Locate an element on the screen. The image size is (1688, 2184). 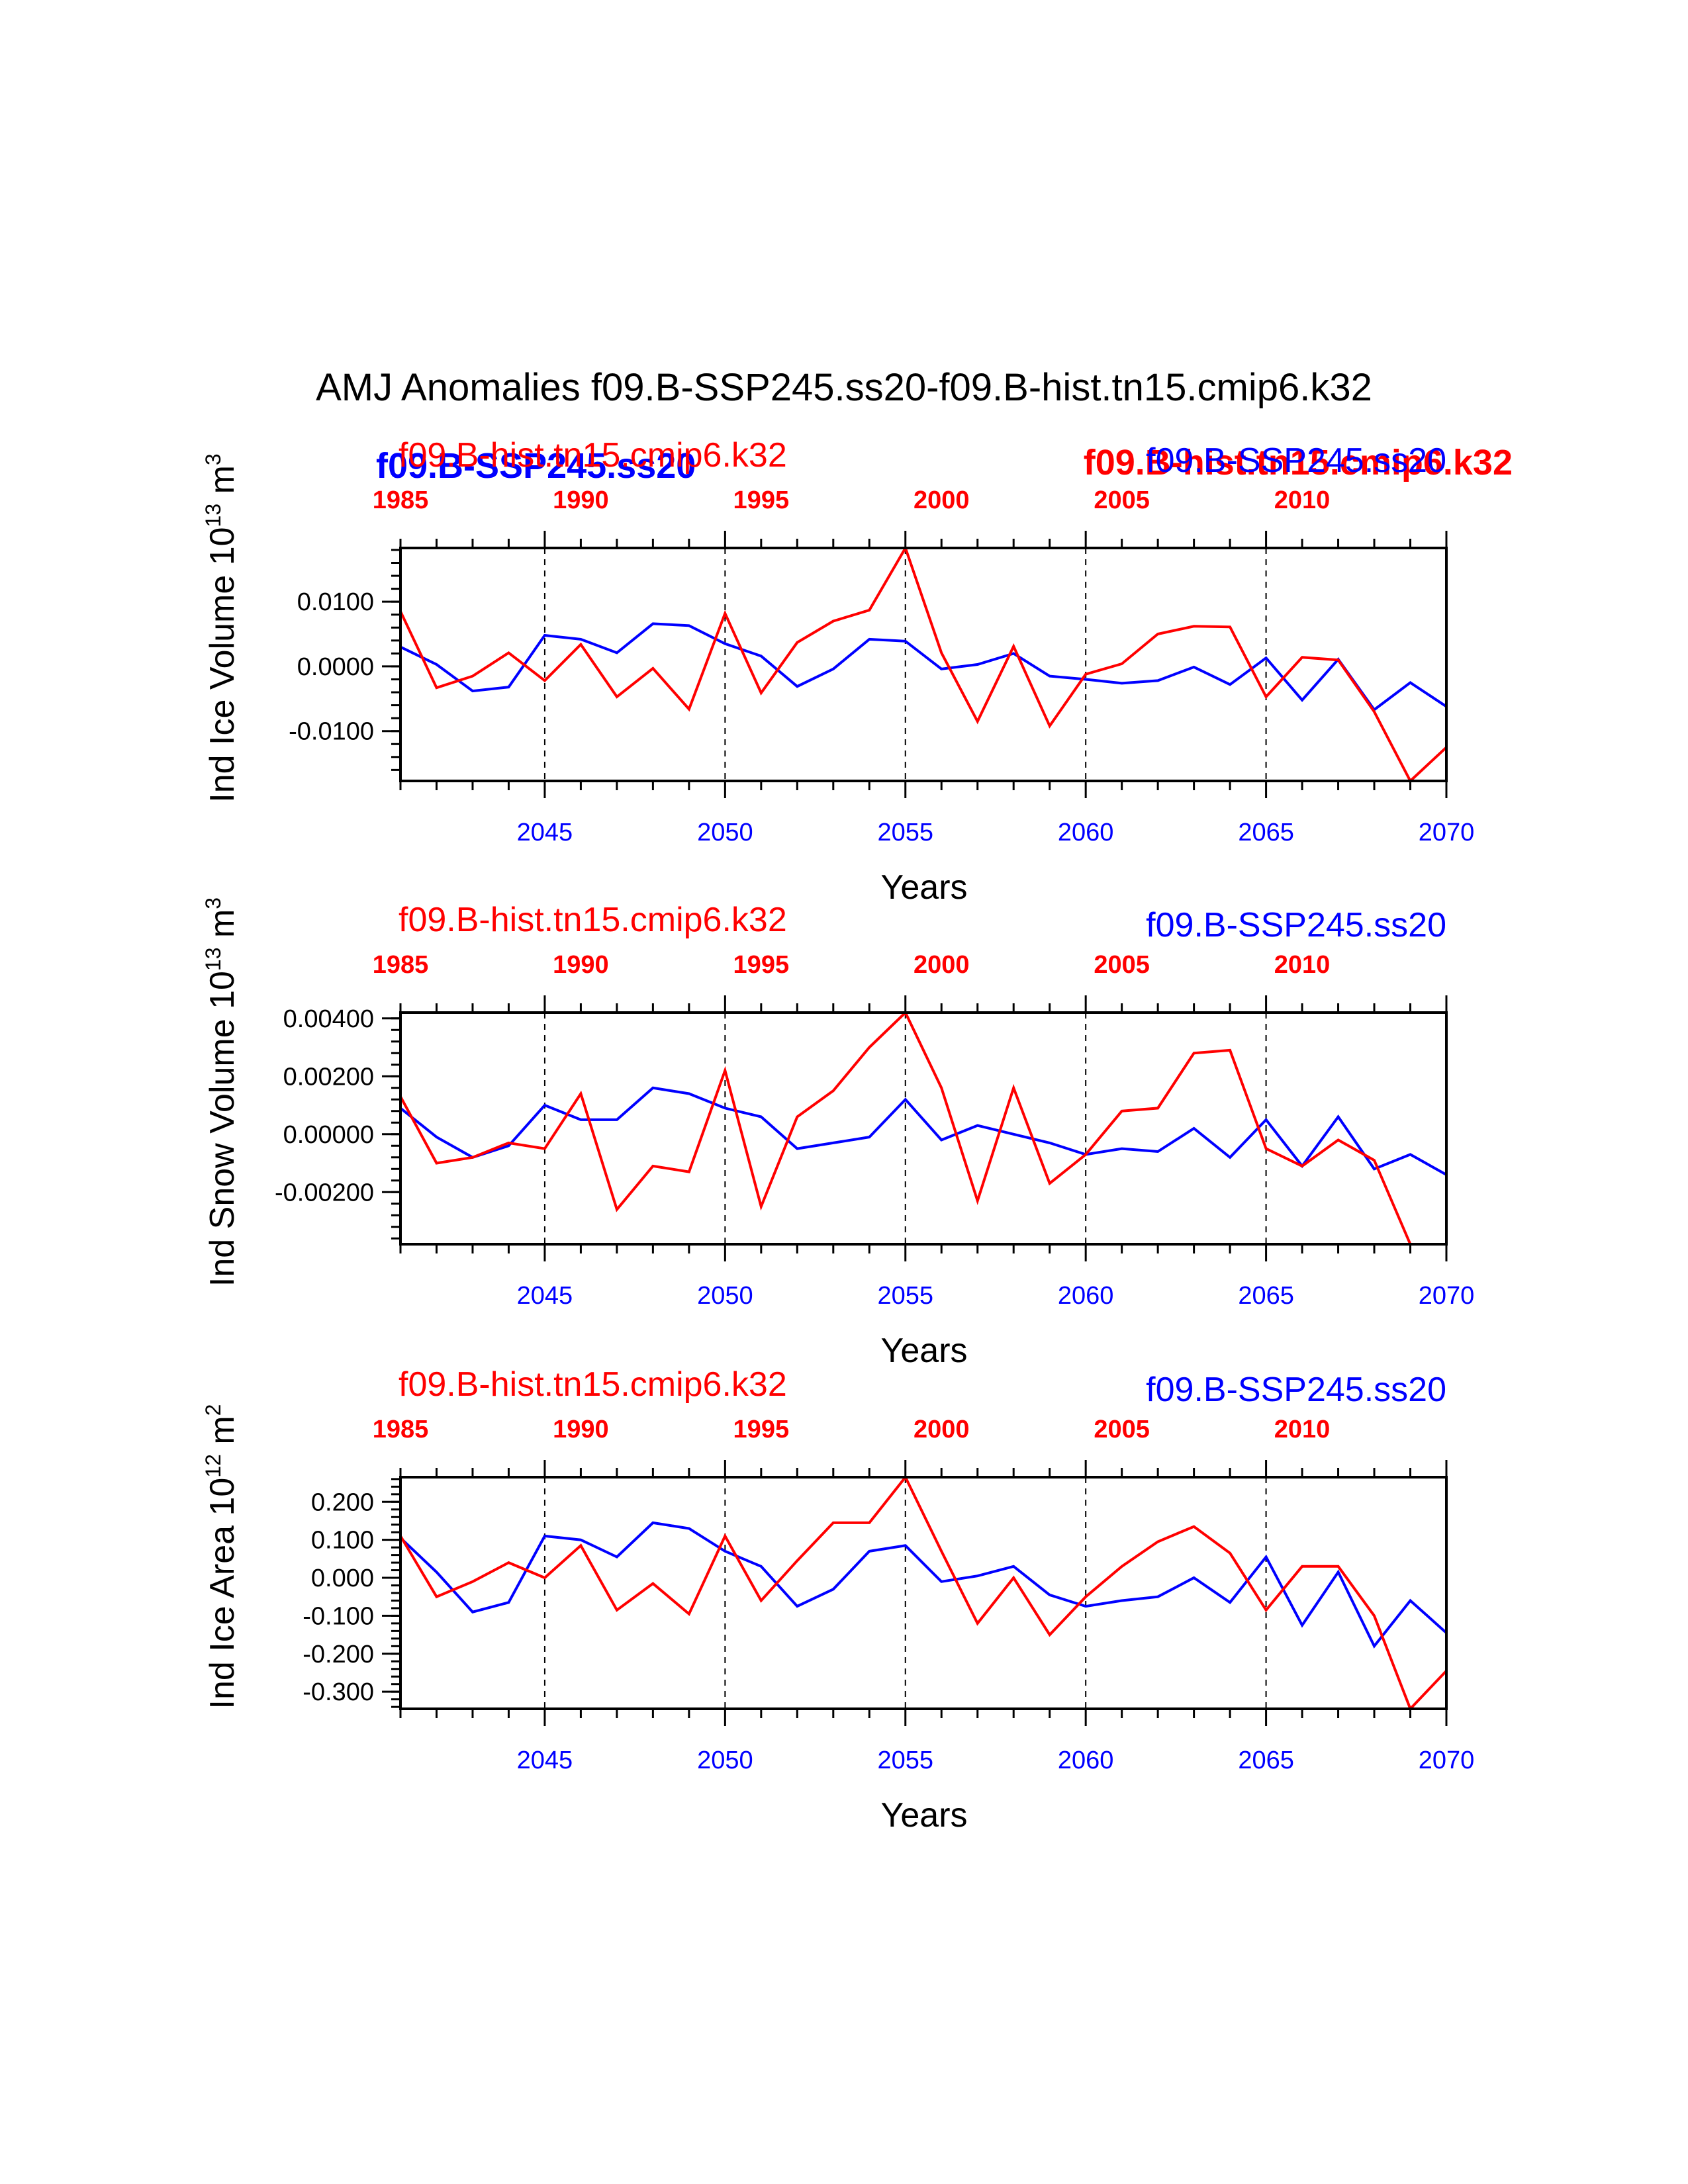
y-axis-title: Ind Ice Area 1012 m2 is located at coordinates (221, 1556).